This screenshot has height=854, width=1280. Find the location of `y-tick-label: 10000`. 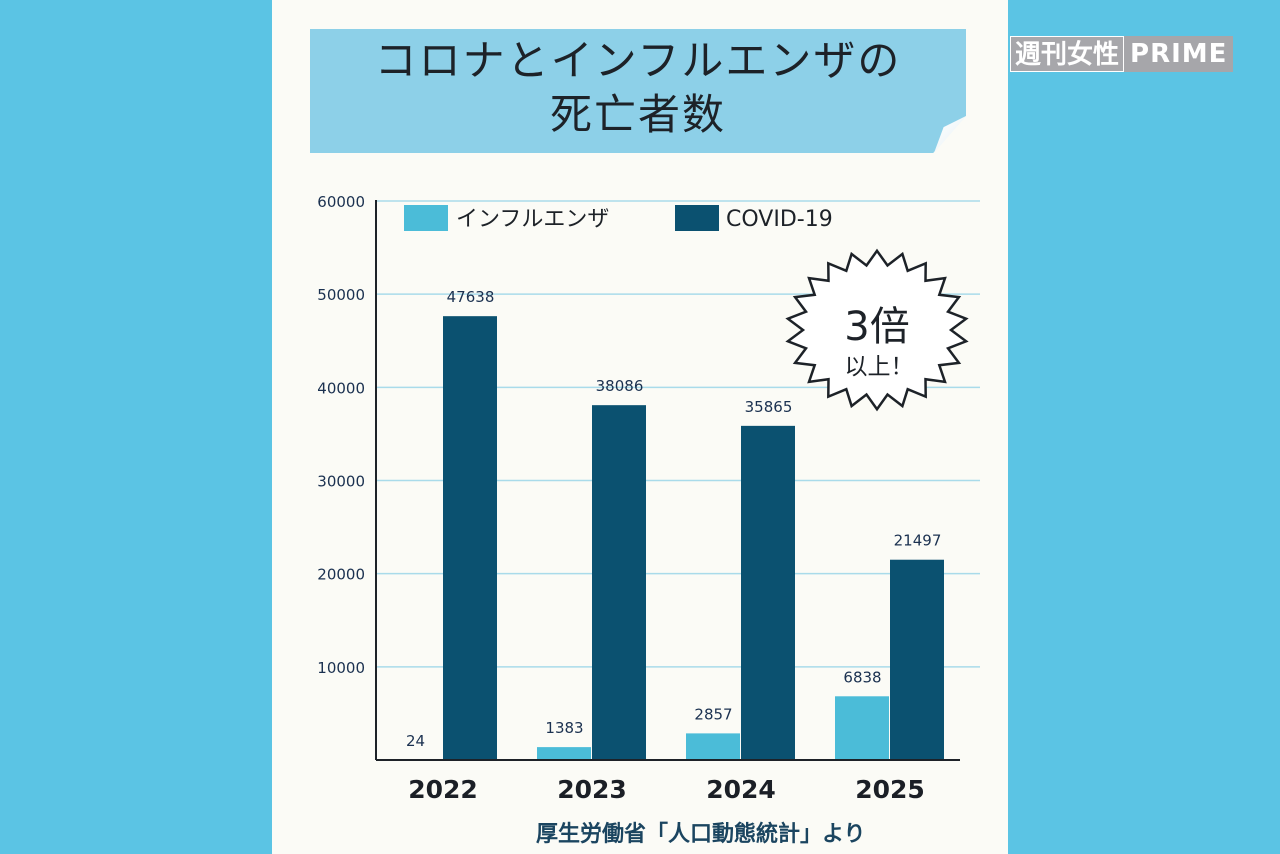

y-tick-label: 10000 is located at coordinates (341, 668).